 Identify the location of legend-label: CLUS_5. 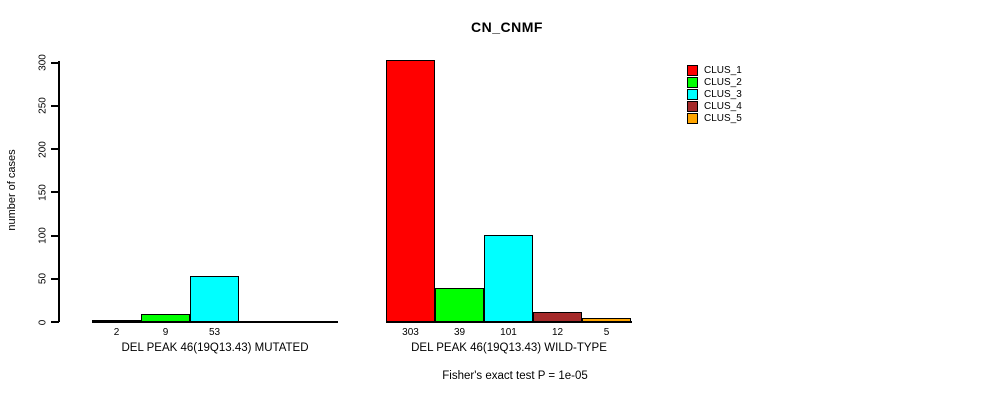
(723, 118).